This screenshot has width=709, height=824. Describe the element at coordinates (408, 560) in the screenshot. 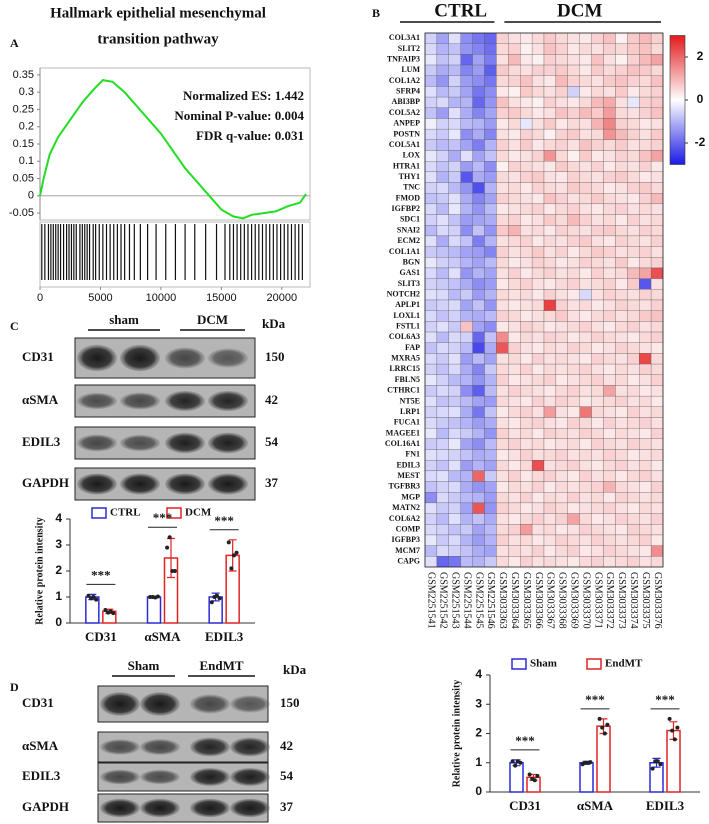

I see `row-label: CAPG` at that location.